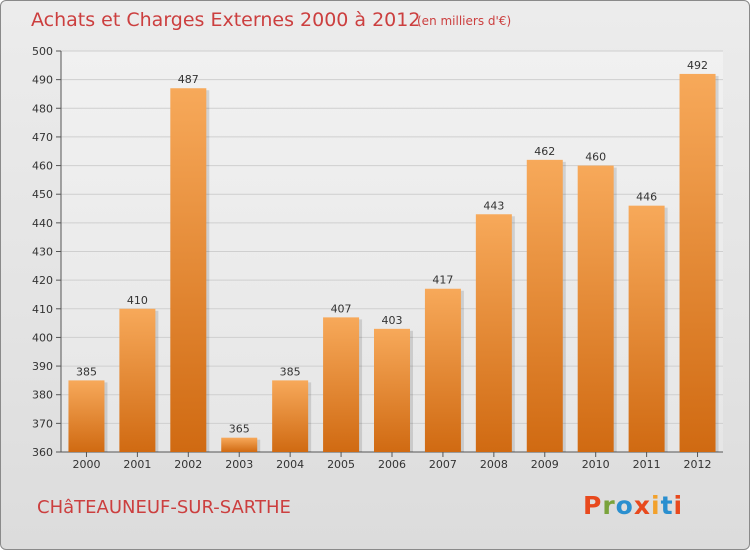  What do you see at coordinates (544, 151) in the screenshot?
I see `bar-value-label: 462` at bounding box center [544, 151].